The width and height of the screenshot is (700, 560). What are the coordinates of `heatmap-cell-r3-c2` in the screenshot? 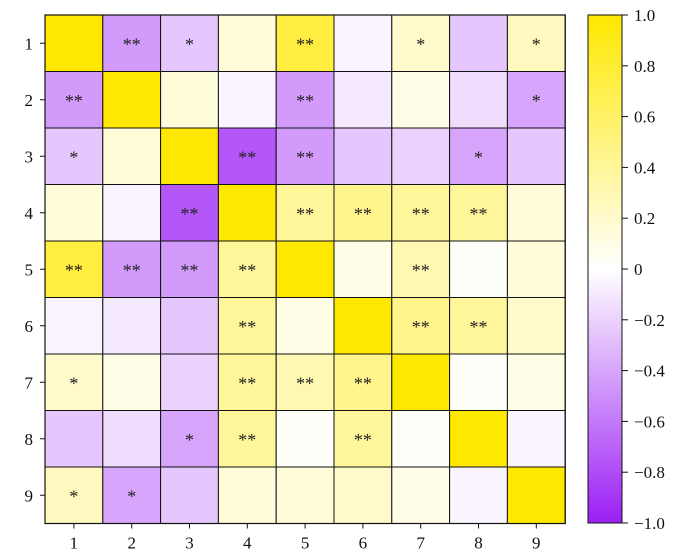 It's located at (132, 156).